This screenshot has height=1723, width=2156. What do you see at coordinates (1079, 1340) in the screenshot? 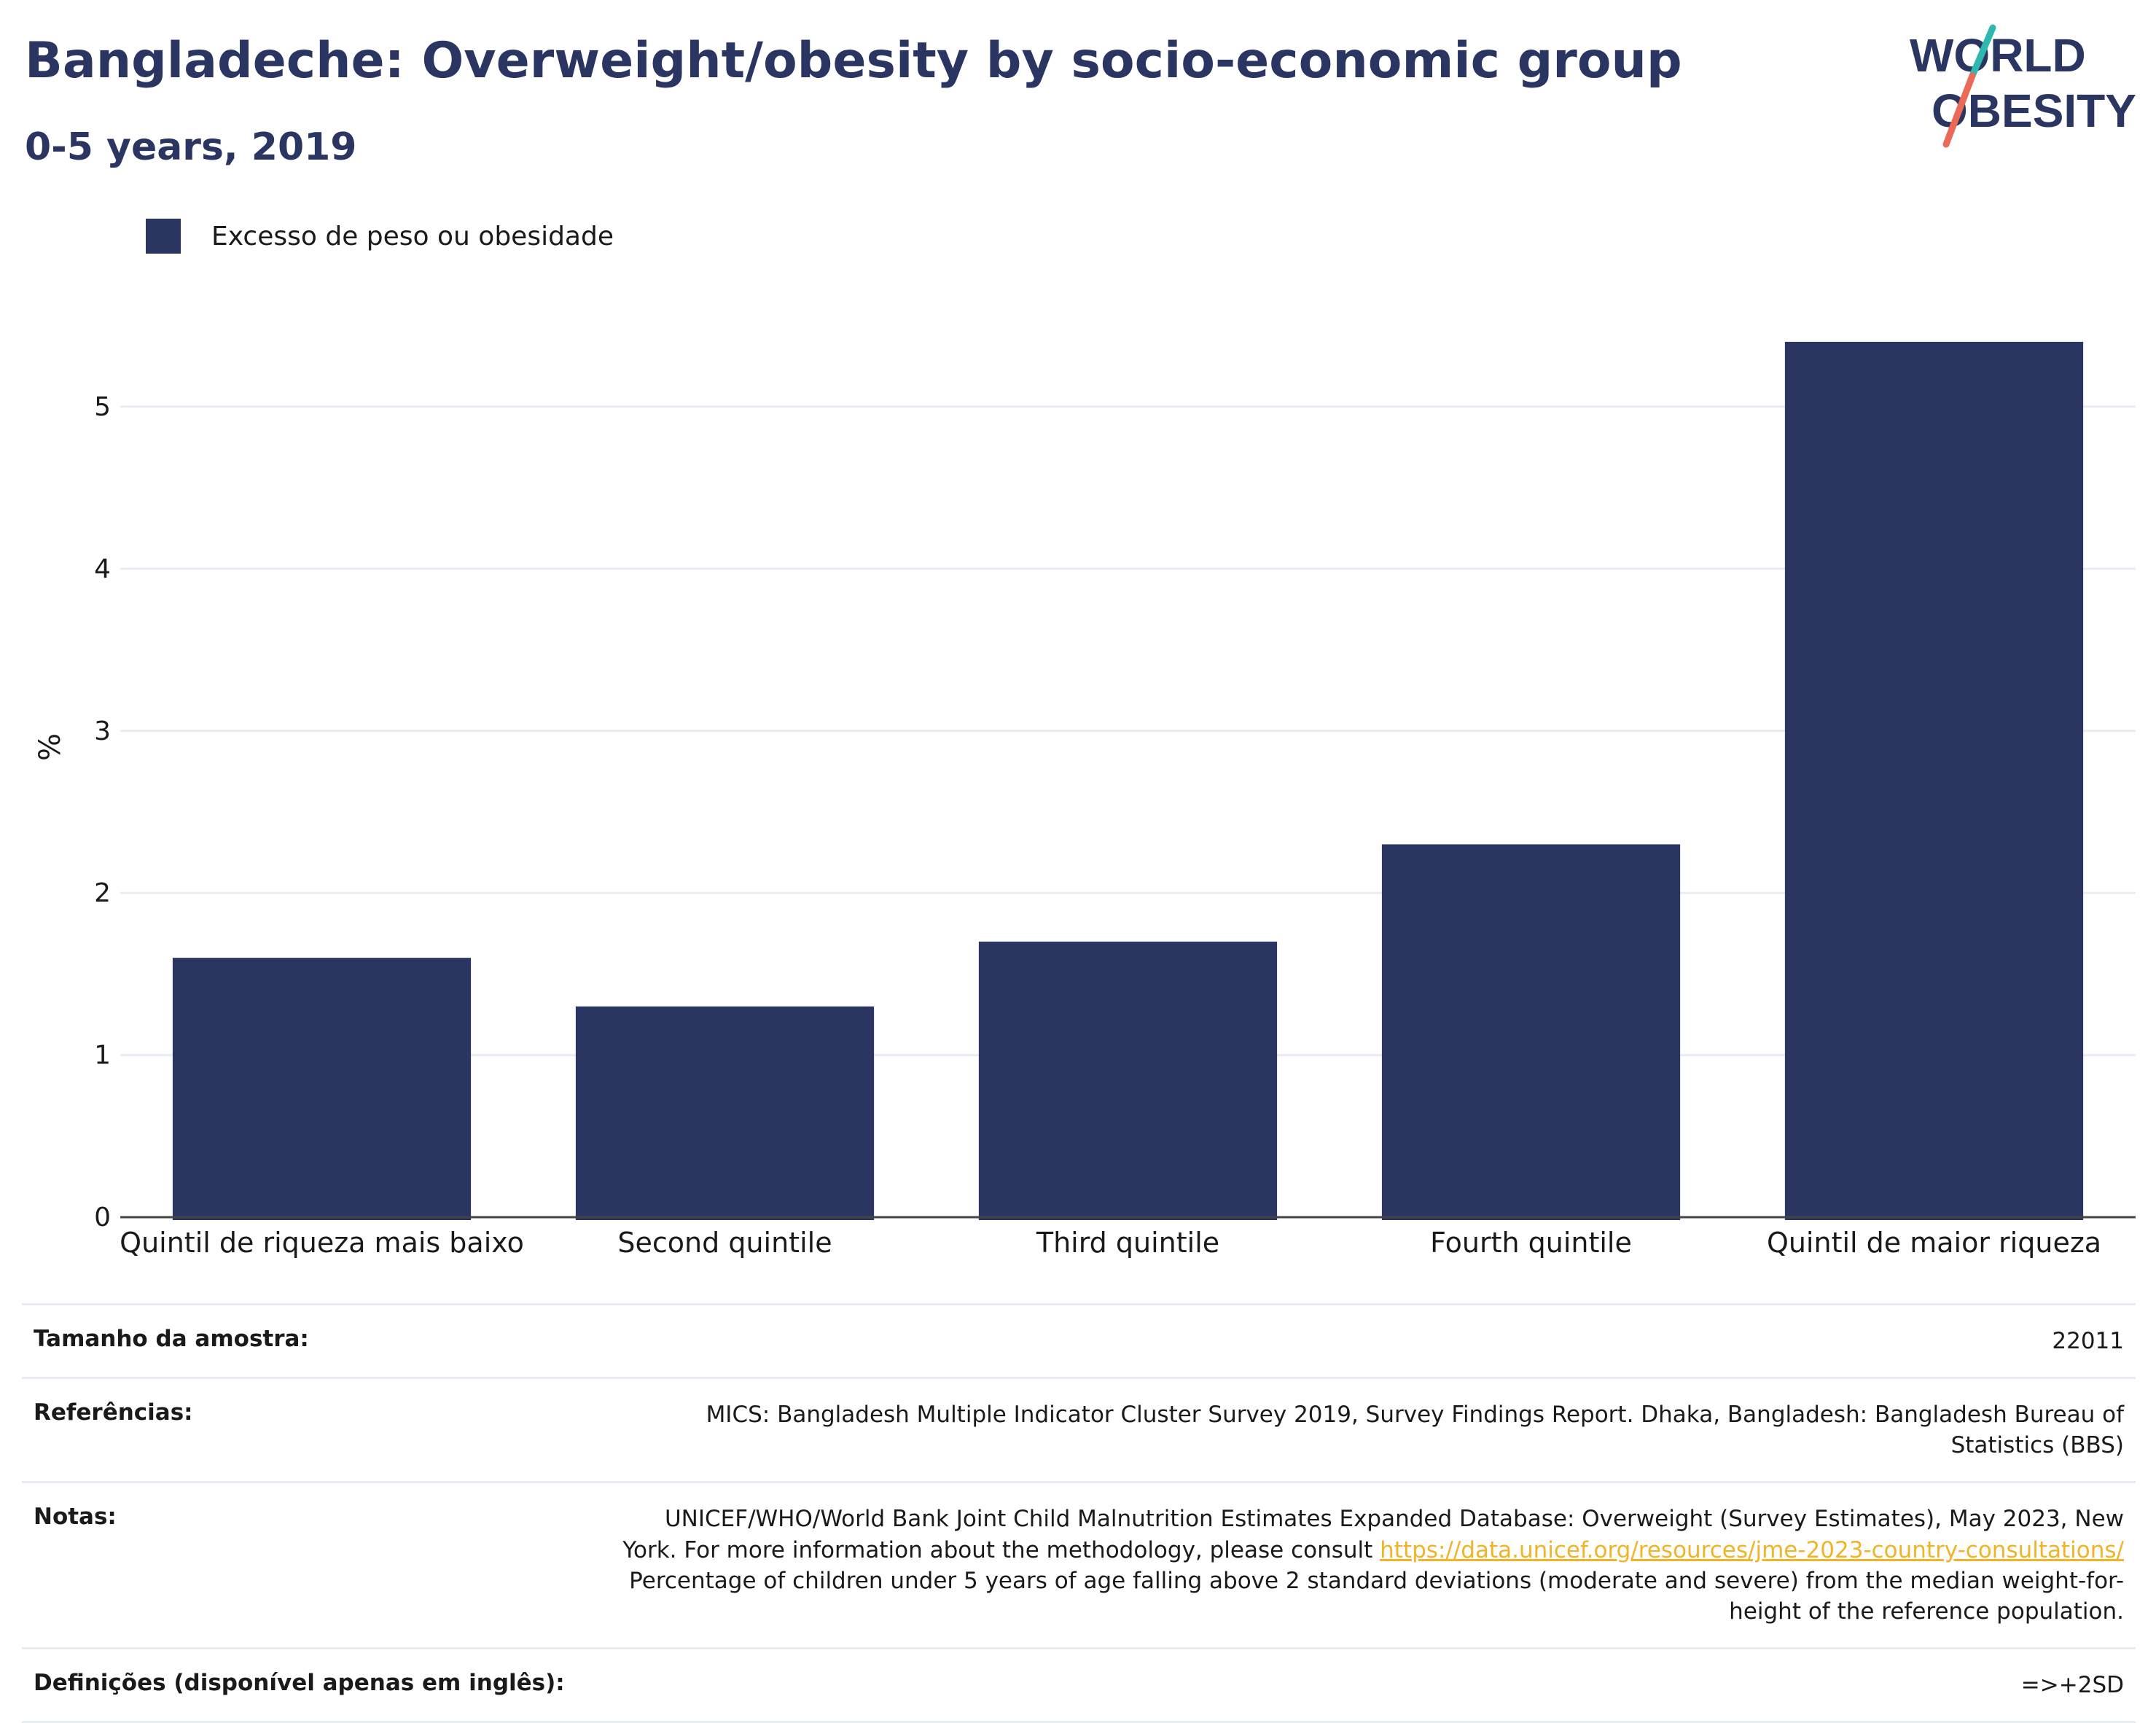
I see `info-row-sample: Tamanho da amostra: 22011` at bounding box center [1079, 1340].